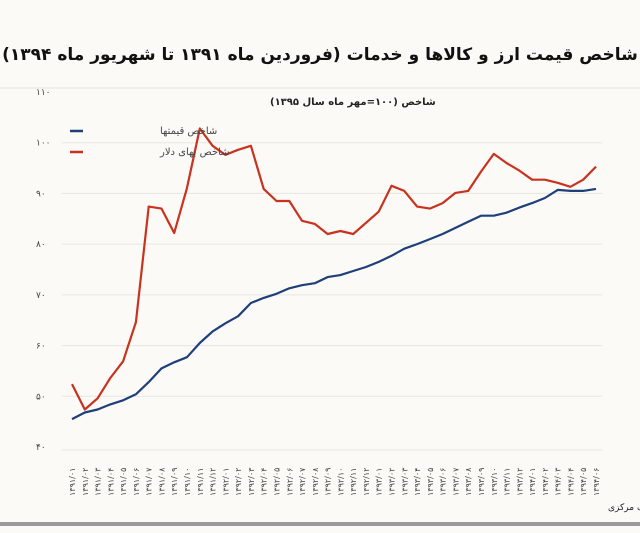 Image resolution: width=640 pixels, height=533 pixels. Describe the element at coordinates (85, 482) in the screenshot. I see `x-tick-label: ۱۳۹۱/۰۲` at that location.